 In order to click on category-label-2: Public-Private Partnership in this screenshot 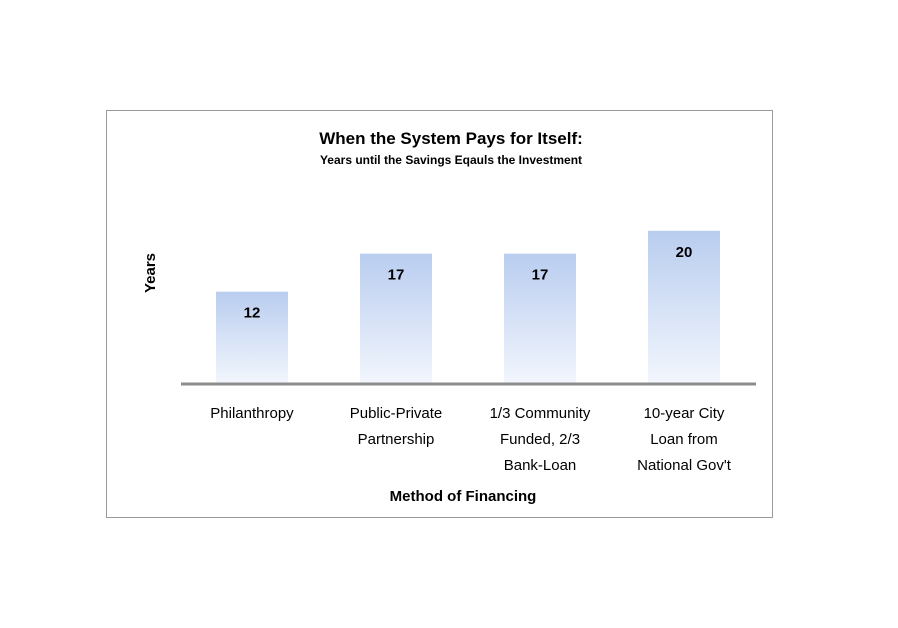, I will do `click(396, 426)`.